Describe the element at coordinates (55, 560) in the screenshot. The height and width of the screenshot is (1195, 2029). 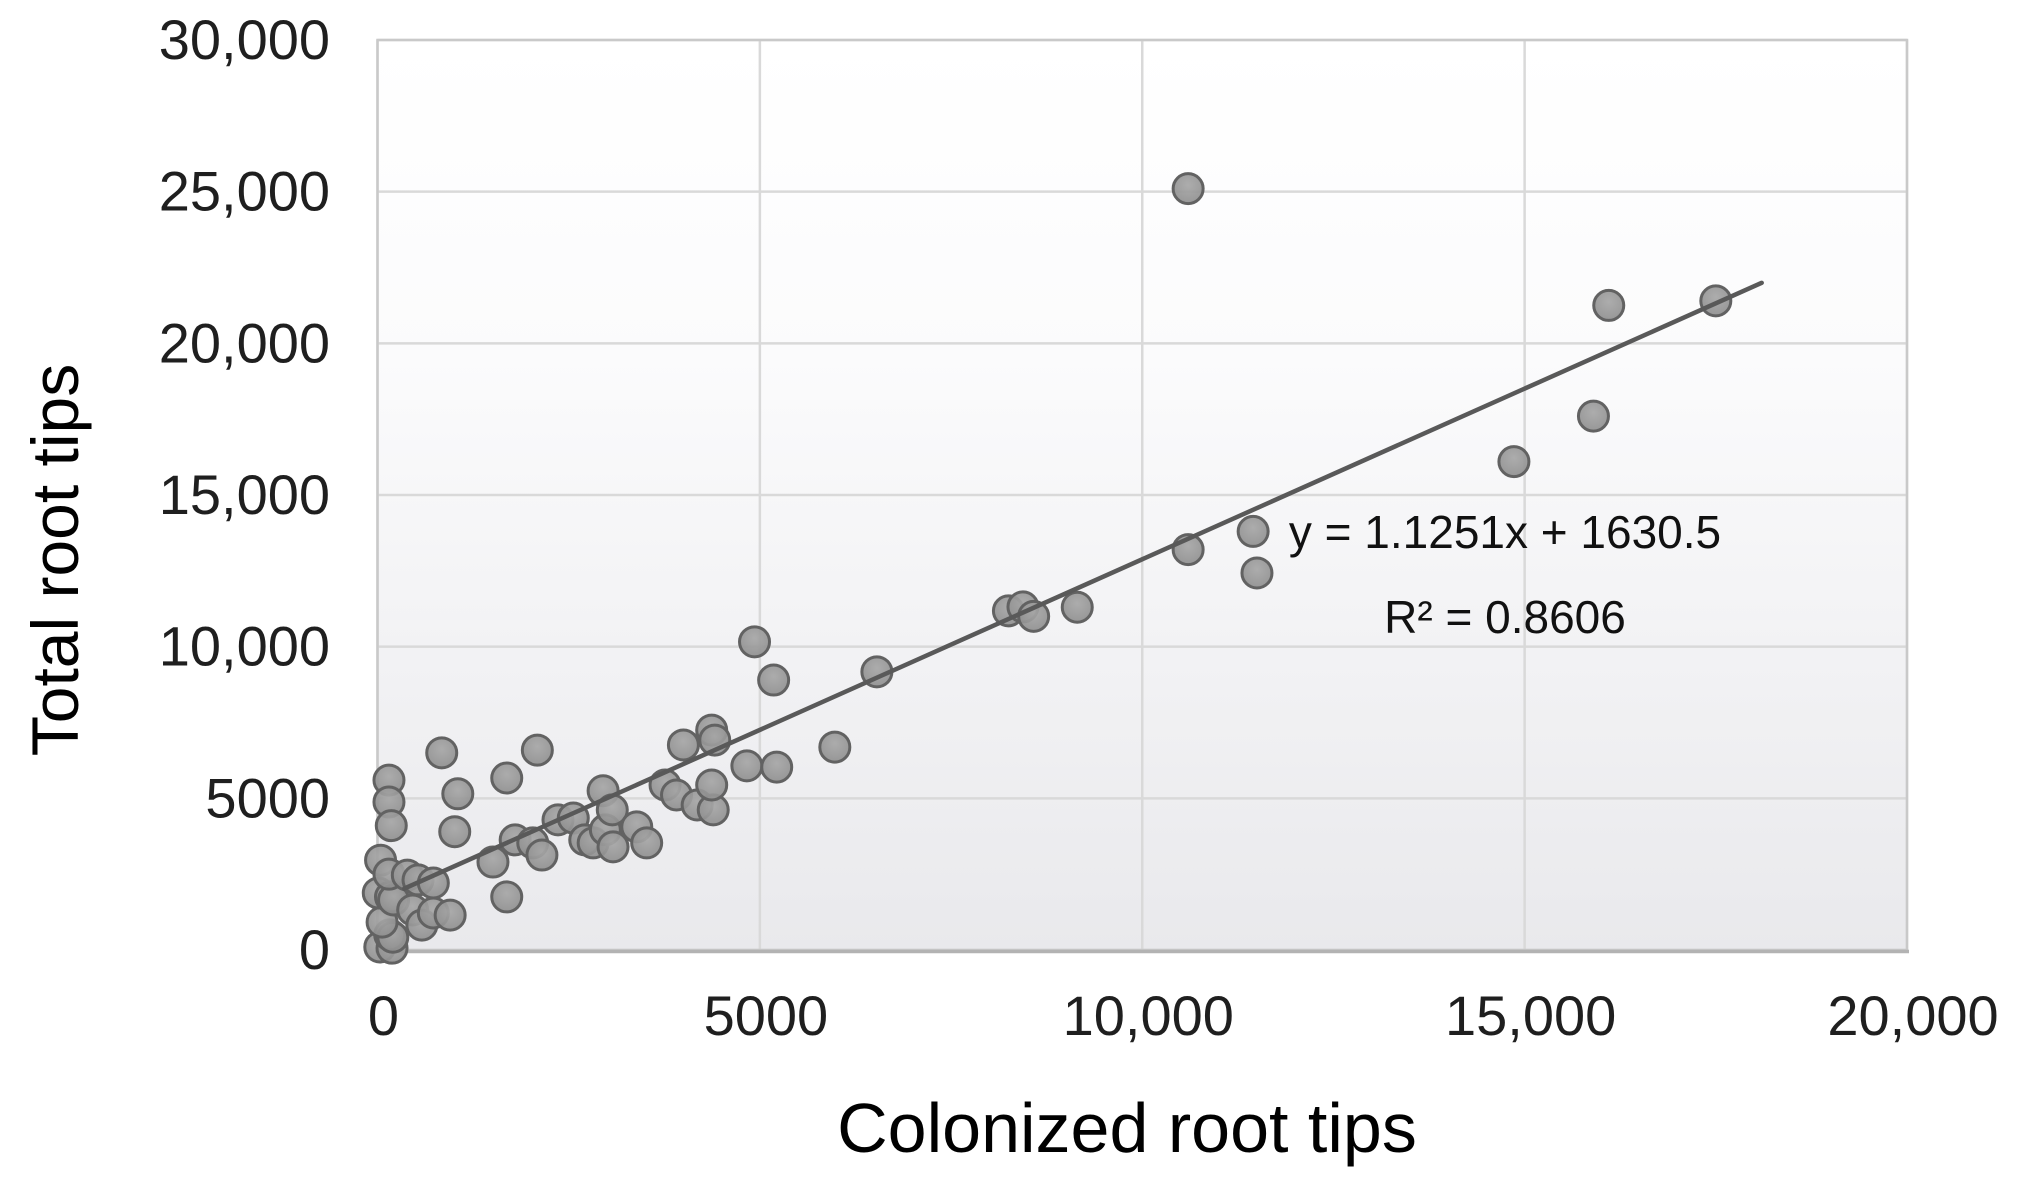
I see `y-axis-title: Total root tips` at that location.